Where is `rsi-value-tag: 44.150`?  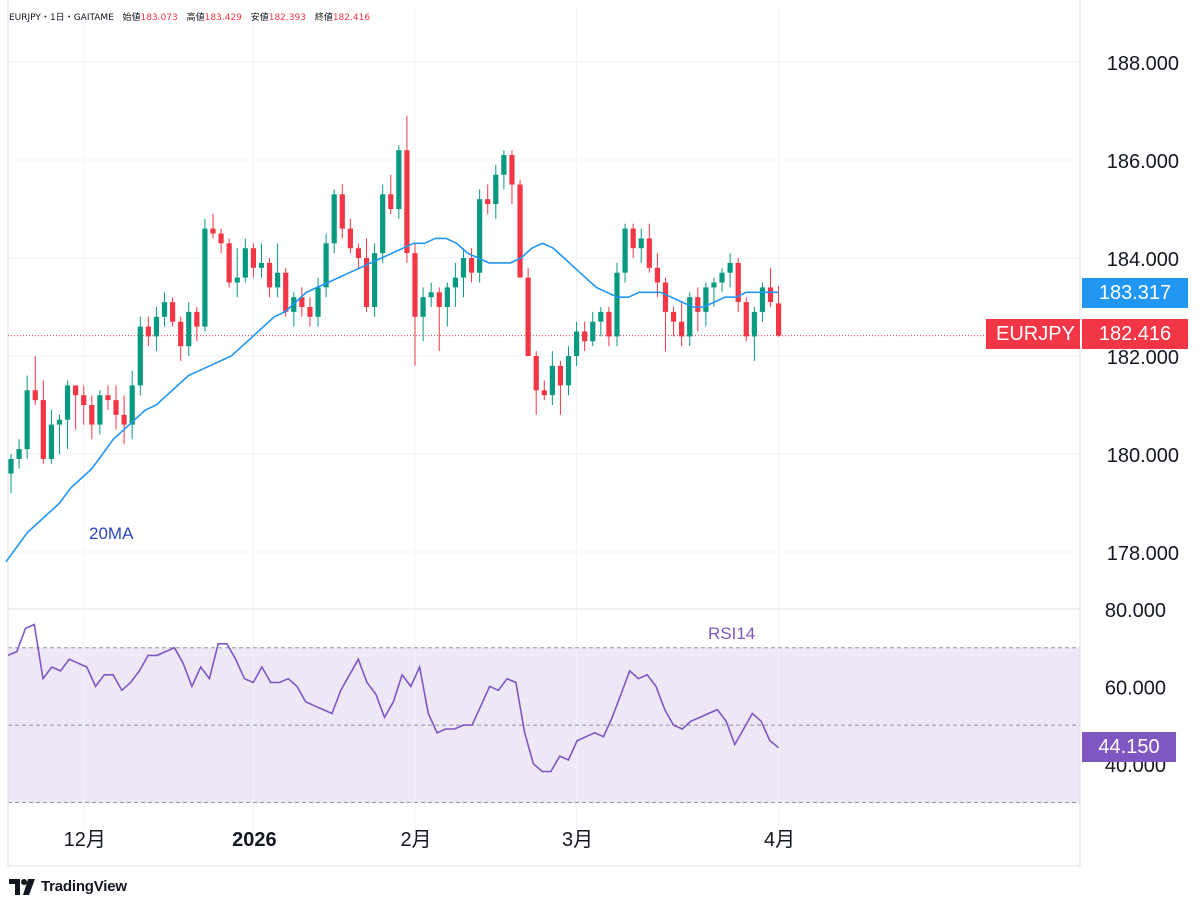
rsi-value-tag: 44.150 is located at coordinates (1129, 747).